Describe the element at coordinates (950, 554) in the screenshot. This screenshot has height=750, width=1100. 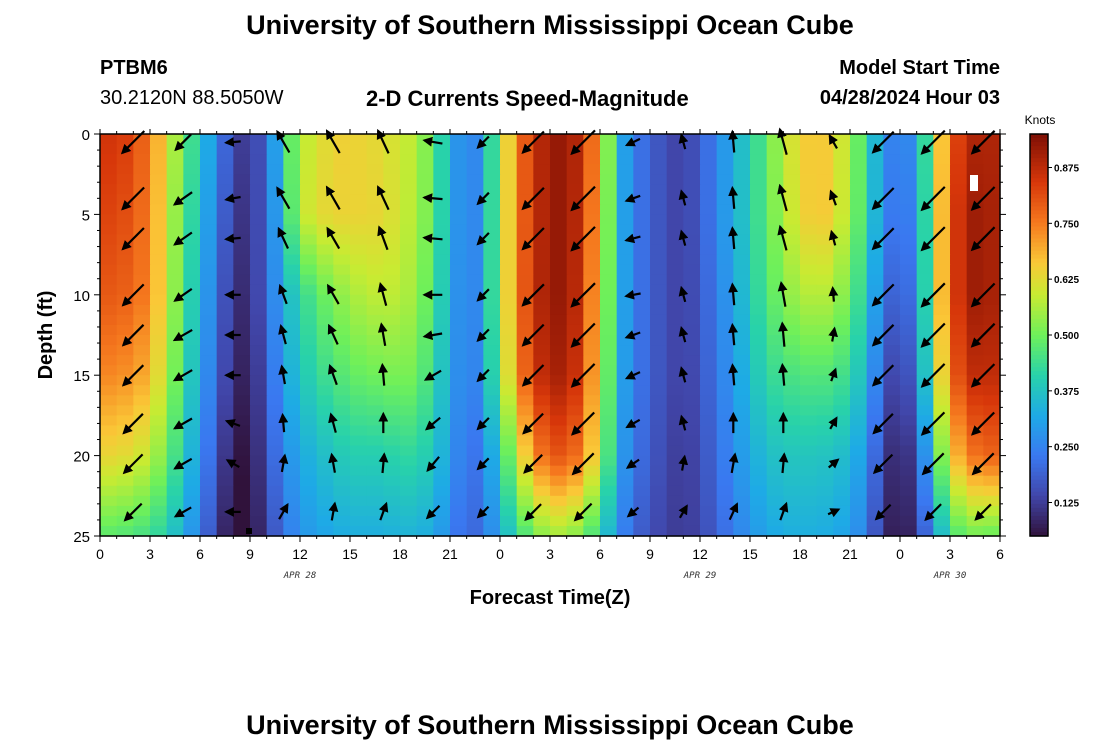
I see `x-tick-label: 3` at that location.